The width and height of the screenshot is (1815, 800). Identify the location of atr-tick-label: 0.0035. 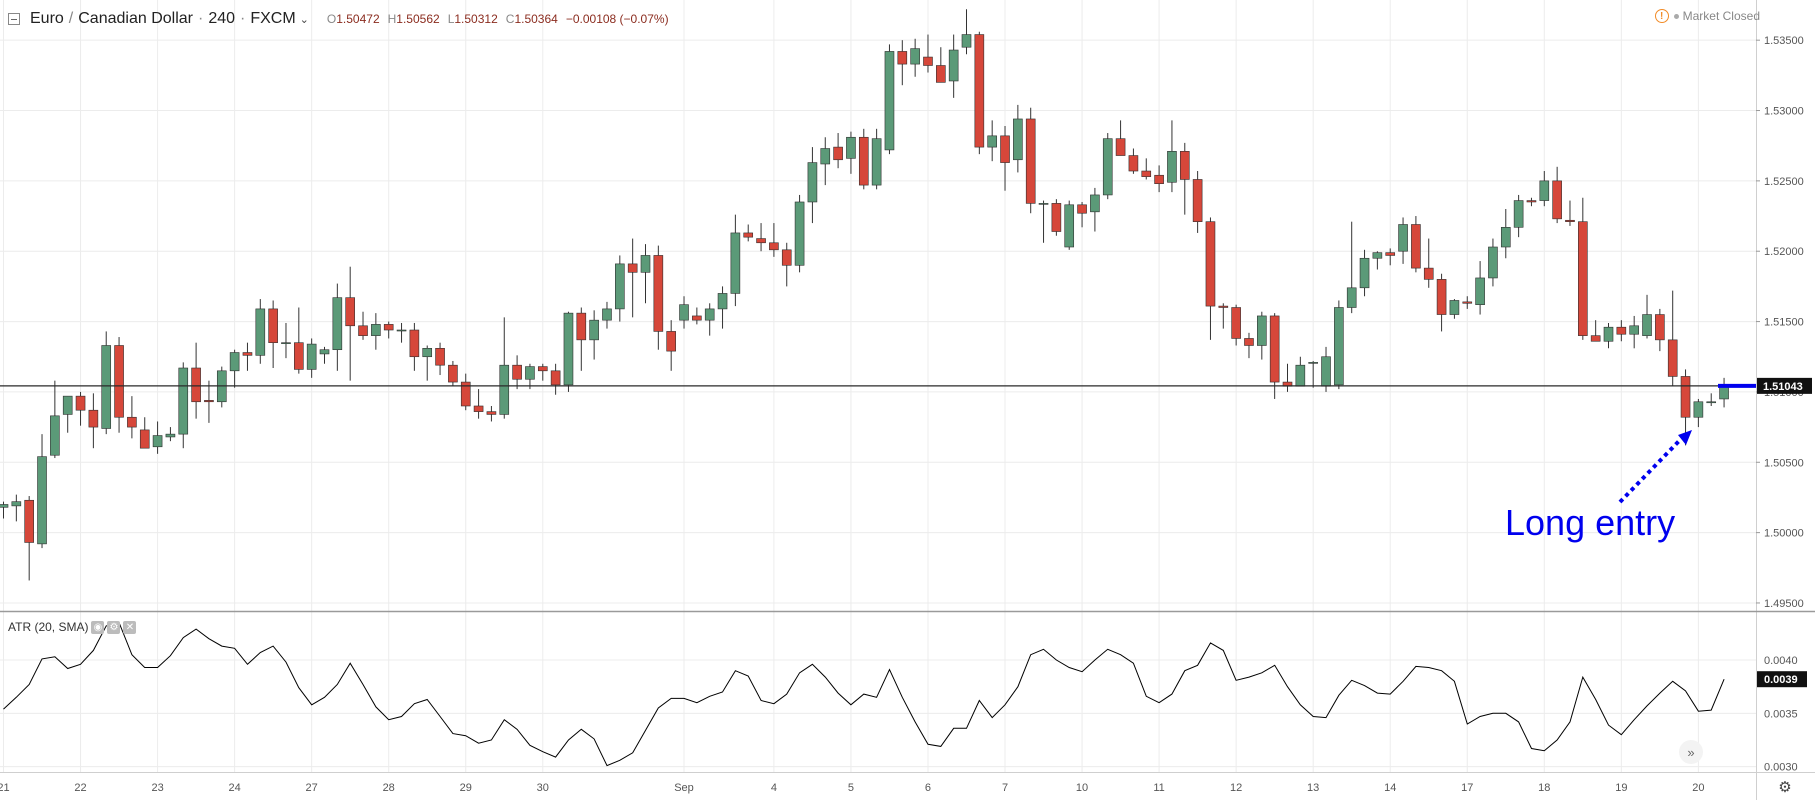
(1781, 714).